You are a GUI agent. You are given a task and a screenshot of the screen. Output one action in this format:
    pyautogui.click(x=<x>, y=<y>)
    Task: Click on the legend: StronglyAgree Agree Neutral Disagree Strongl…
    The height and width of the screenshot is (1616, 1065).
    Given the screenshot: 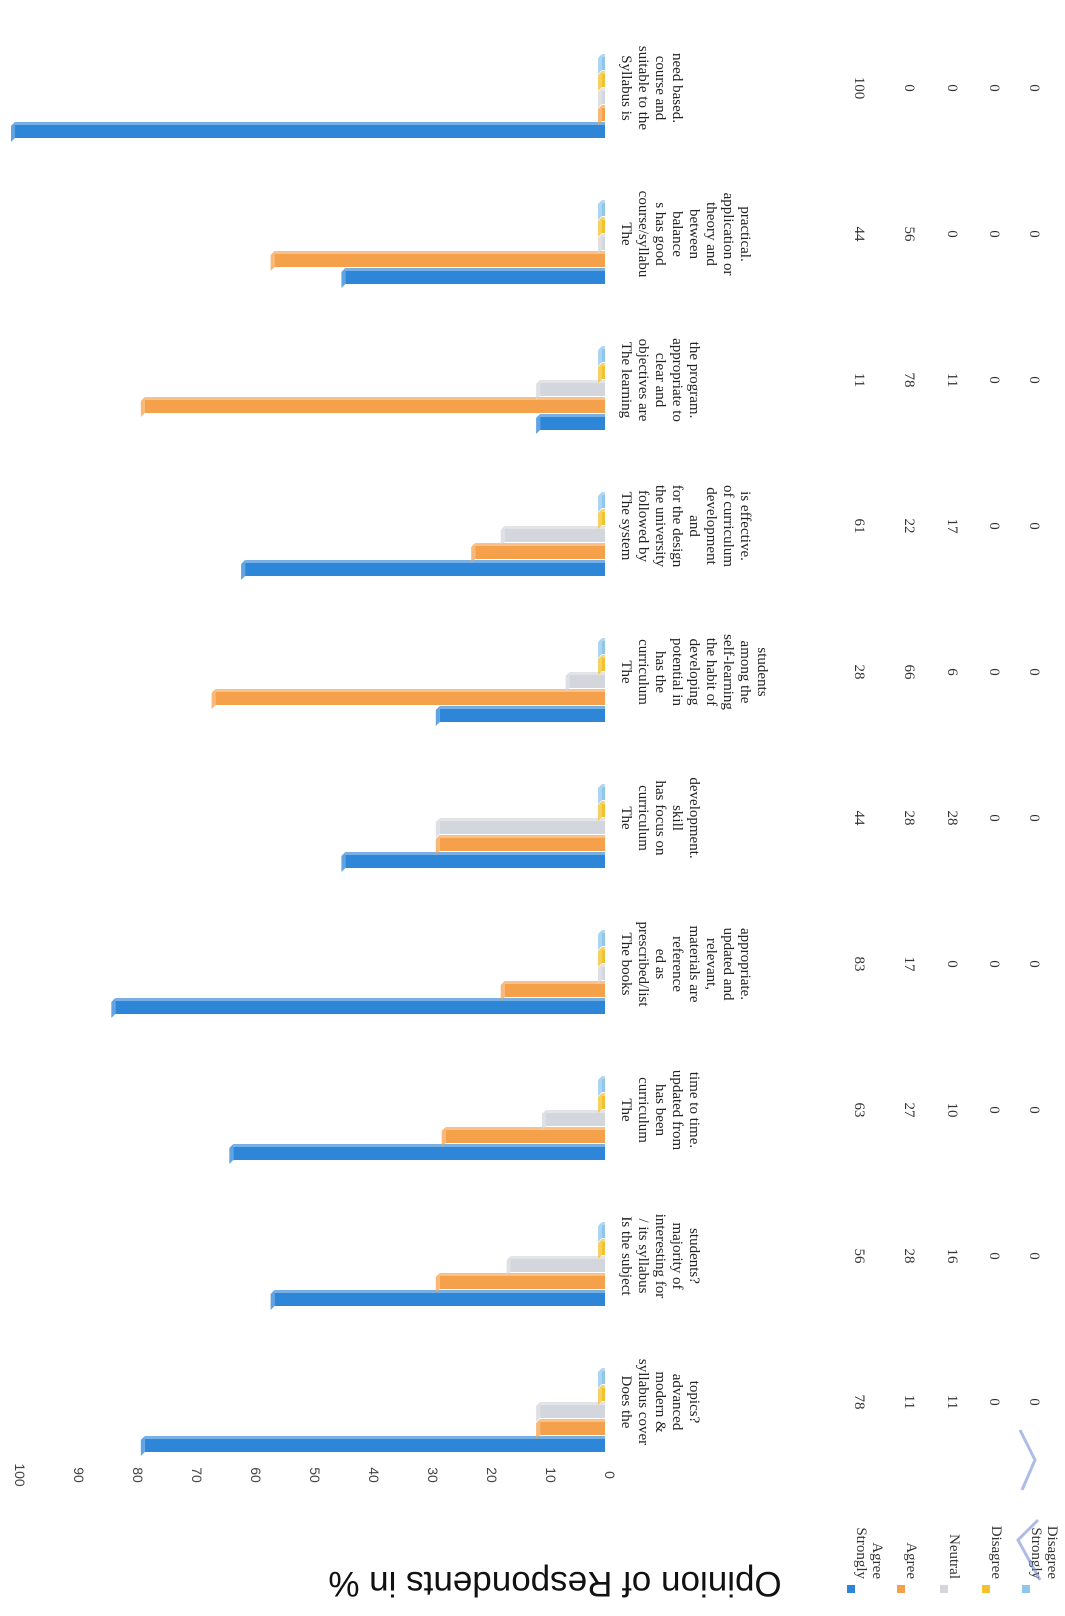 What is the action you would take?
    pyautogui.click(x=953, y=1559)
    